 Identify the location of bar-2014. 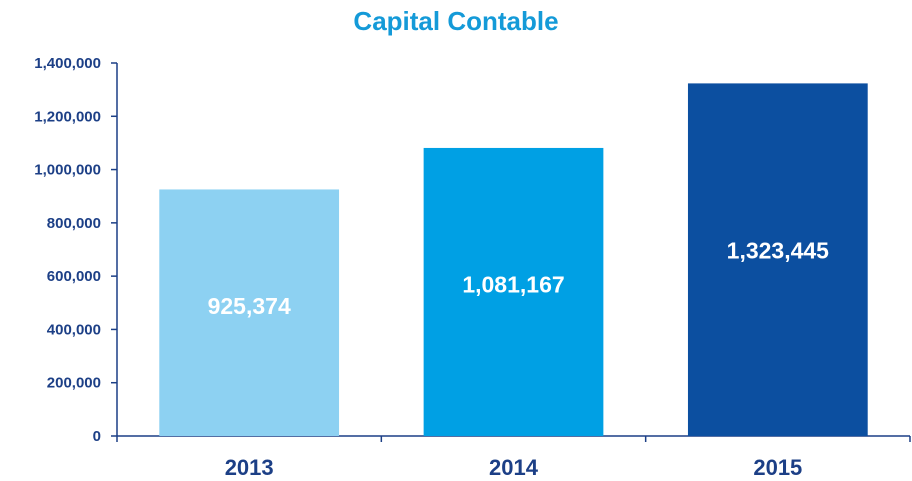
(513, 291).